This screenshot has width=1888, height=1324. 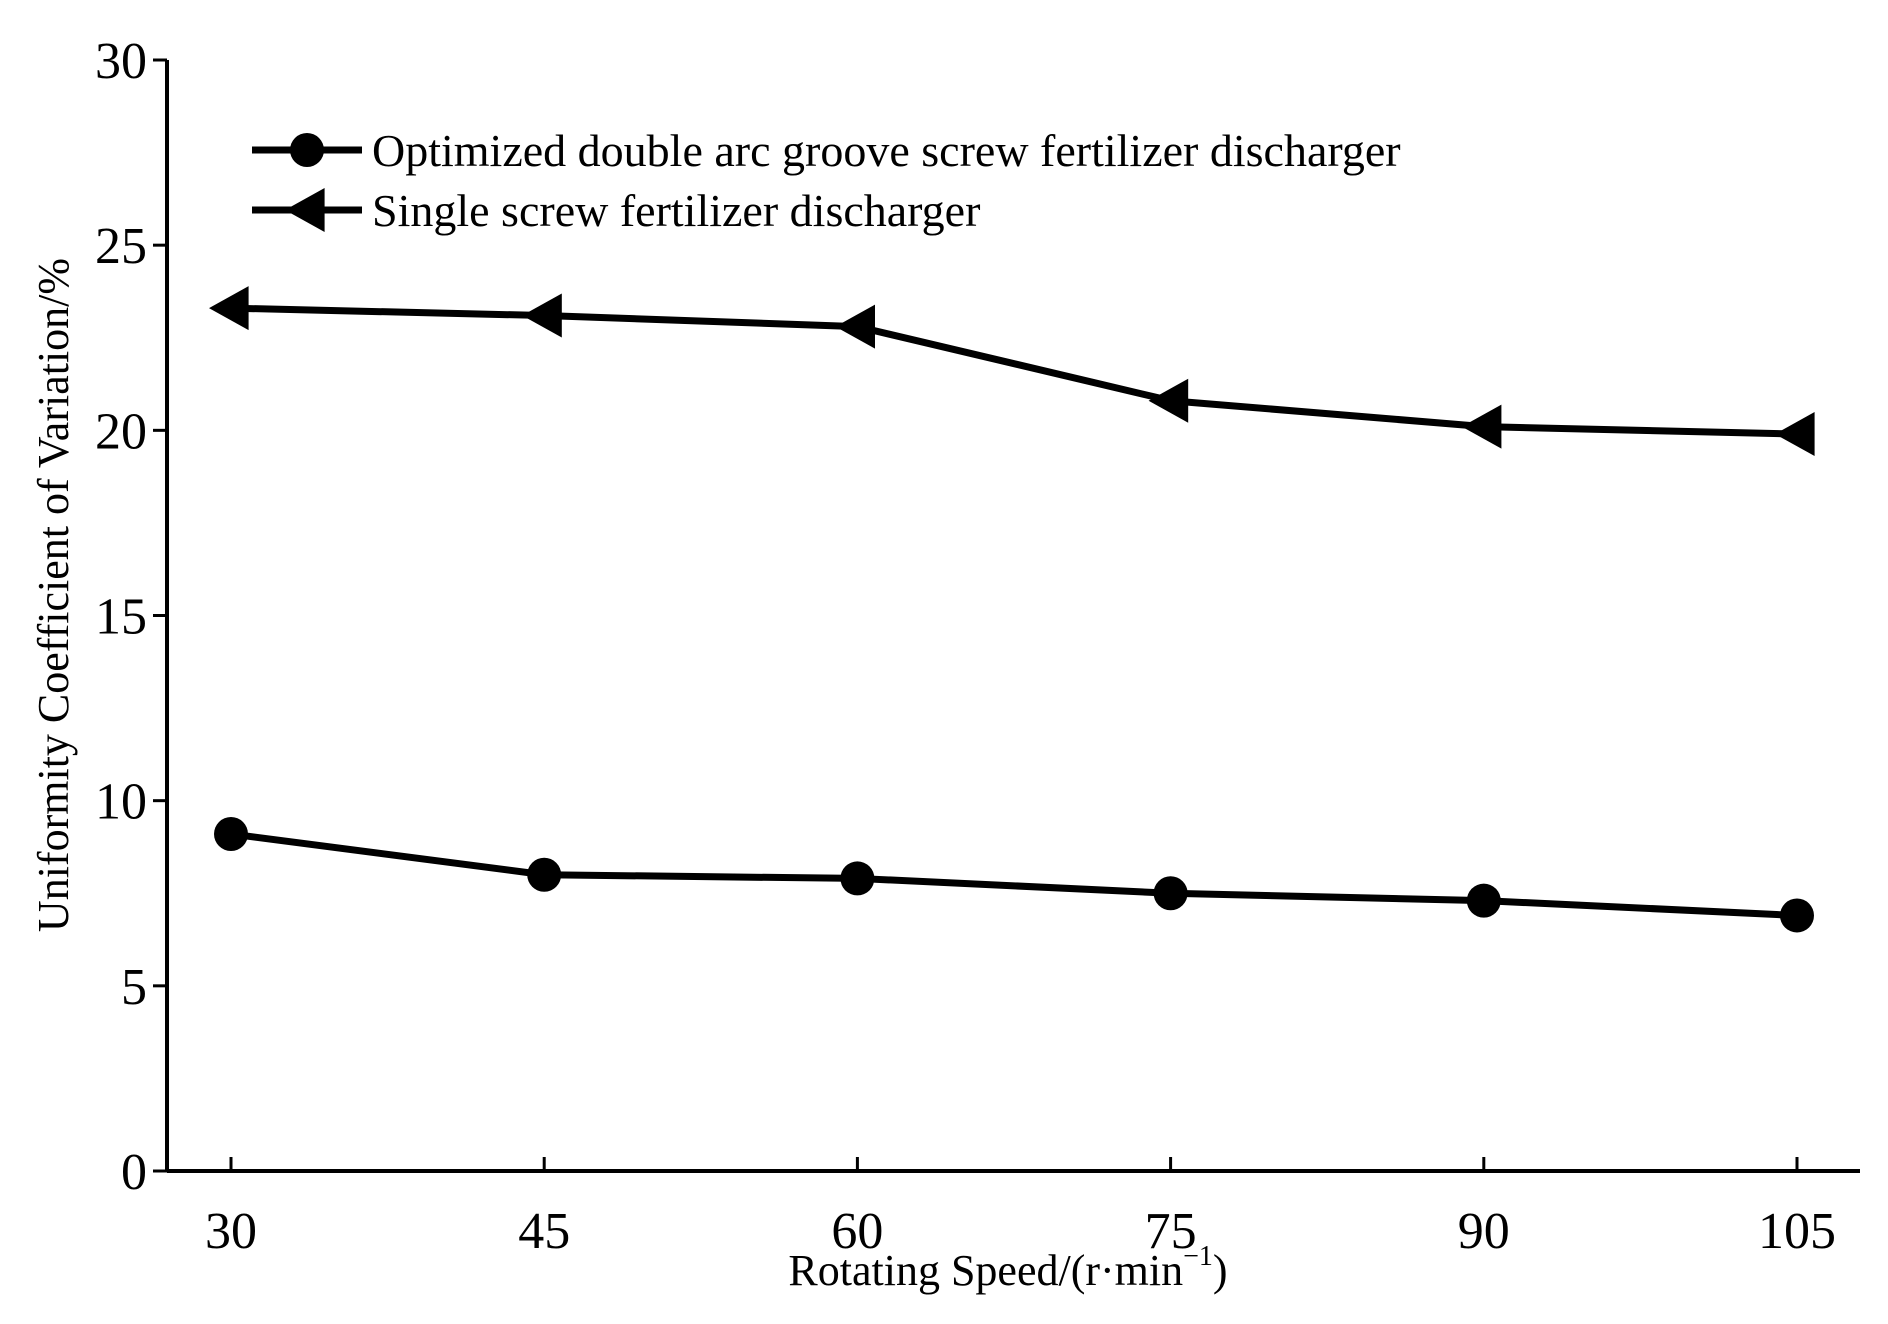 What do you see at coordinates (121, 431) in the screenshot?
I see `y-tick-label: 20` at bounding box center [121, 431].